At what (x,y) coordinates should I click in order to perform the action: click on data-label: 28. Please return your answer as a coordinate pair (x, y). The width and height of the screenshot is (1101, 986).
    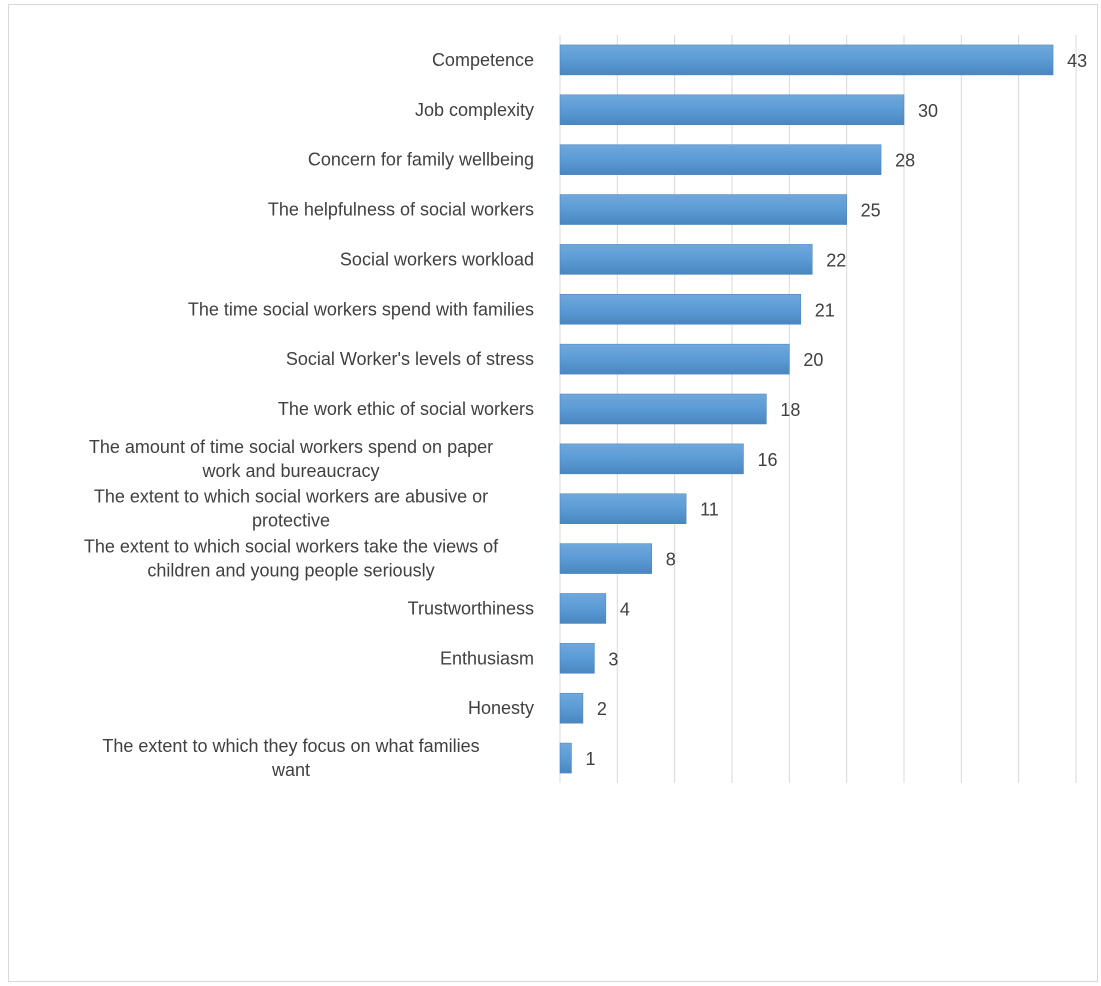
    Looking at the image, I should click on (905, 161).